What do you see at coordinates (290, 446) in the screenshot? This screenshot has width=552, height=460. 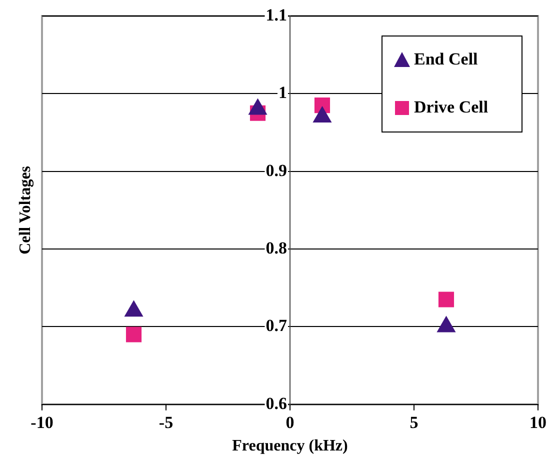 I see `x-axis-title: Frequency (kHz)` at bounding box center [290, 446].